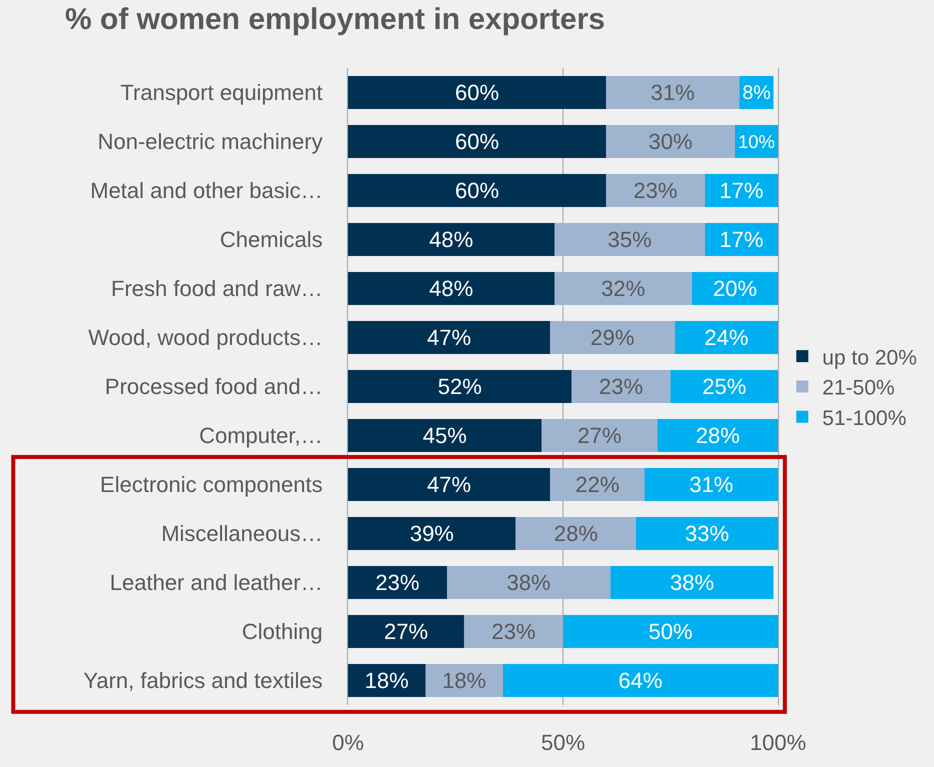  Describe the element at coordinates (203, 681) in the screenshot. I see `y-tick-label: Yarn, fabrics and textiles` at that location.